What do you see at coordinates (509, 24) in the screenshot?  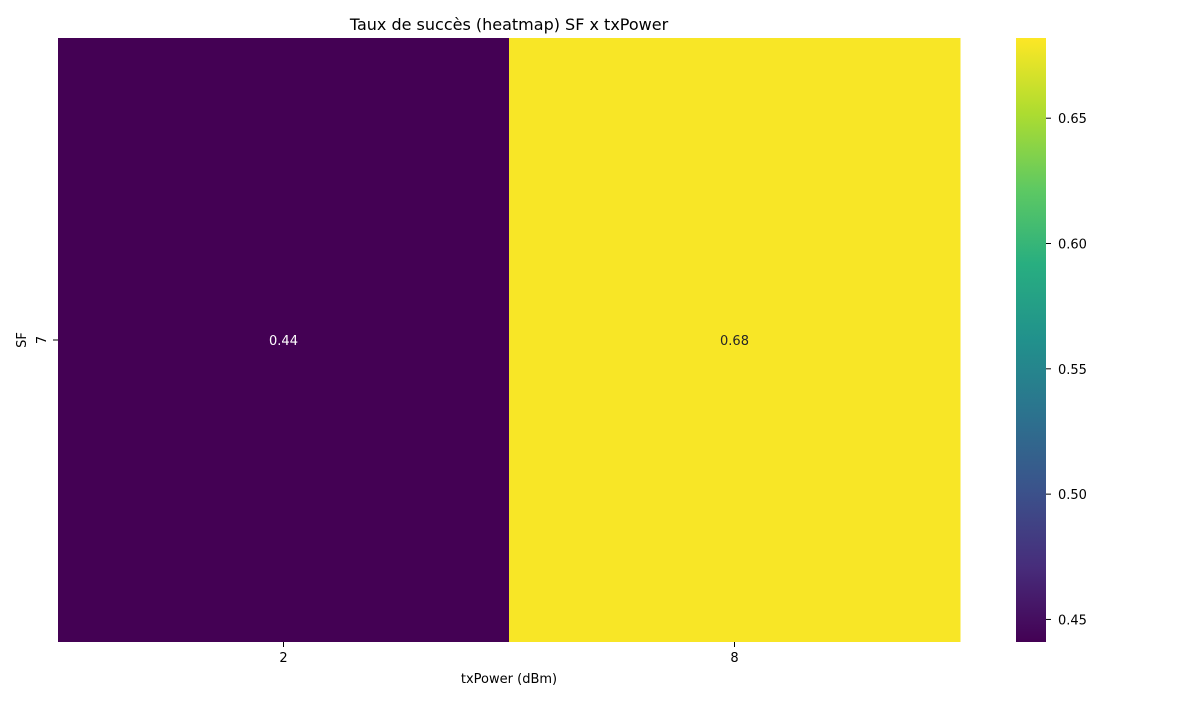 I see `chart-title: Taux de succès (heatmap) SF x txPower` at bounding box center [509, 24].